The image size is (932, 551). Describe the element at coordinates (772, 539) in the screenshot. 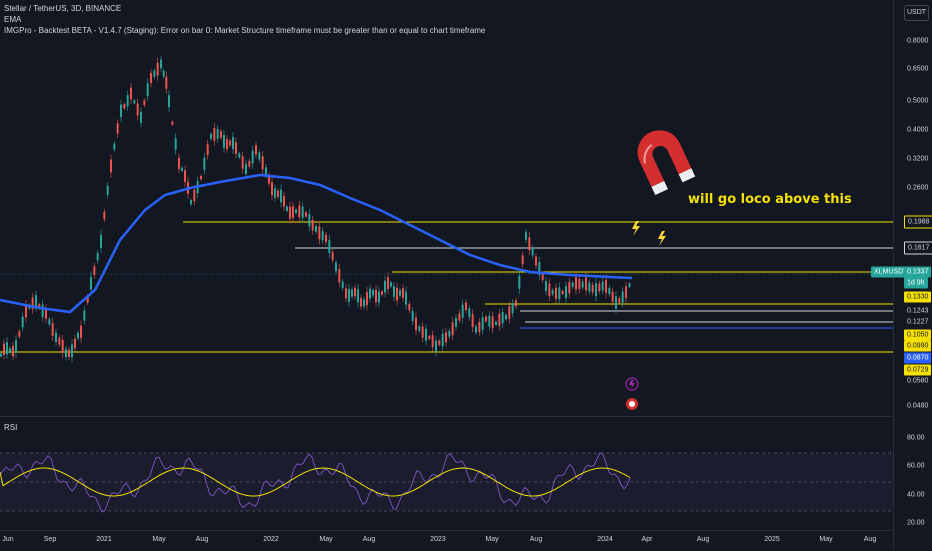

I see `time-axis-label: 2025` at that location.